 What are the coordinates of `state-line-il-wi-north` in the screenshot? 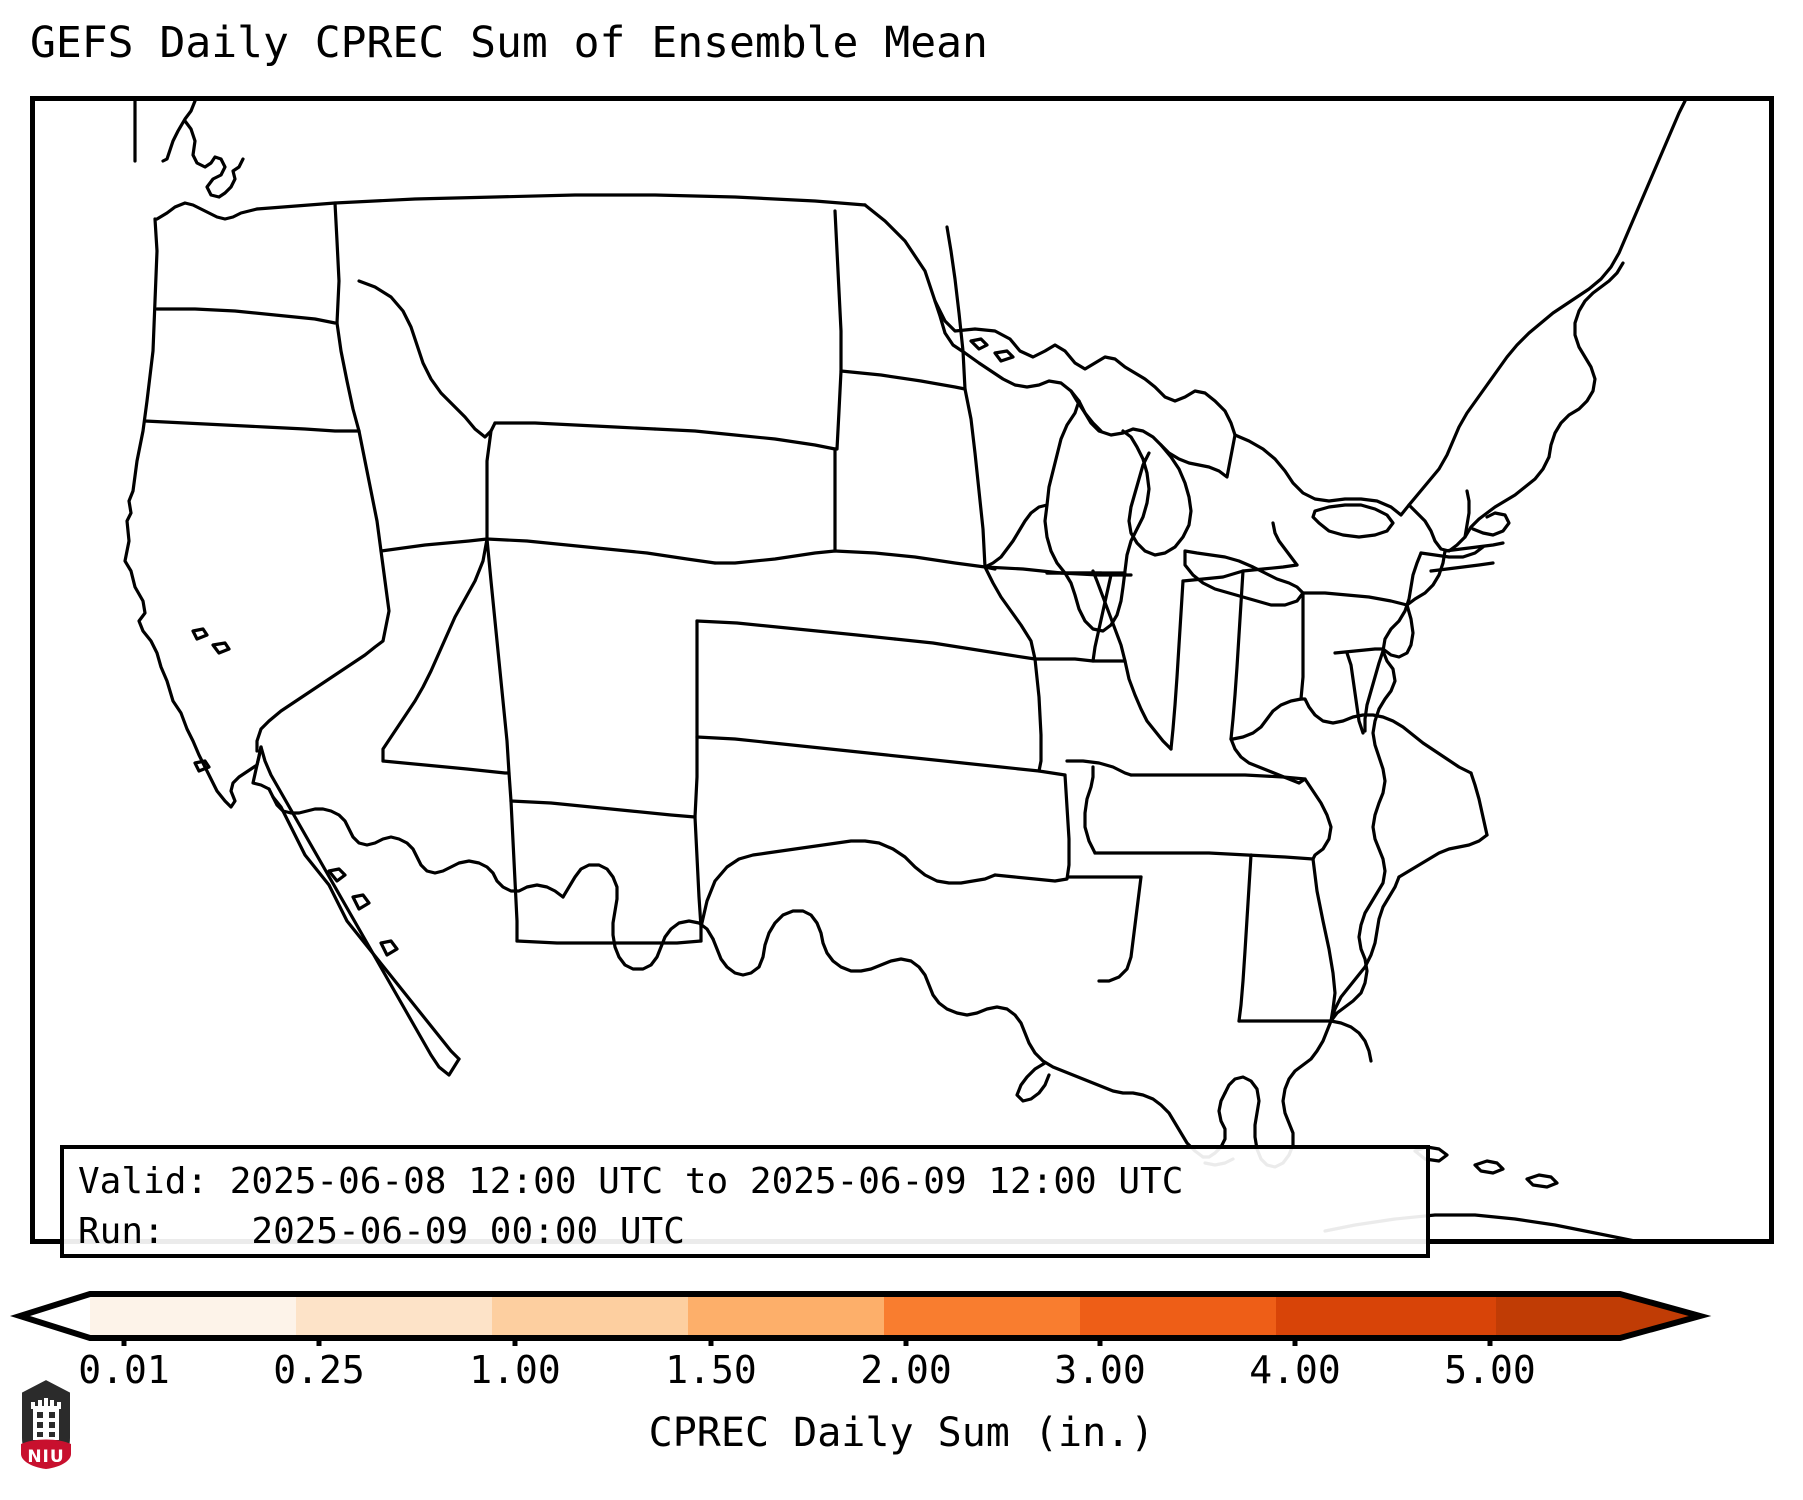 It's located at (1079, 574).